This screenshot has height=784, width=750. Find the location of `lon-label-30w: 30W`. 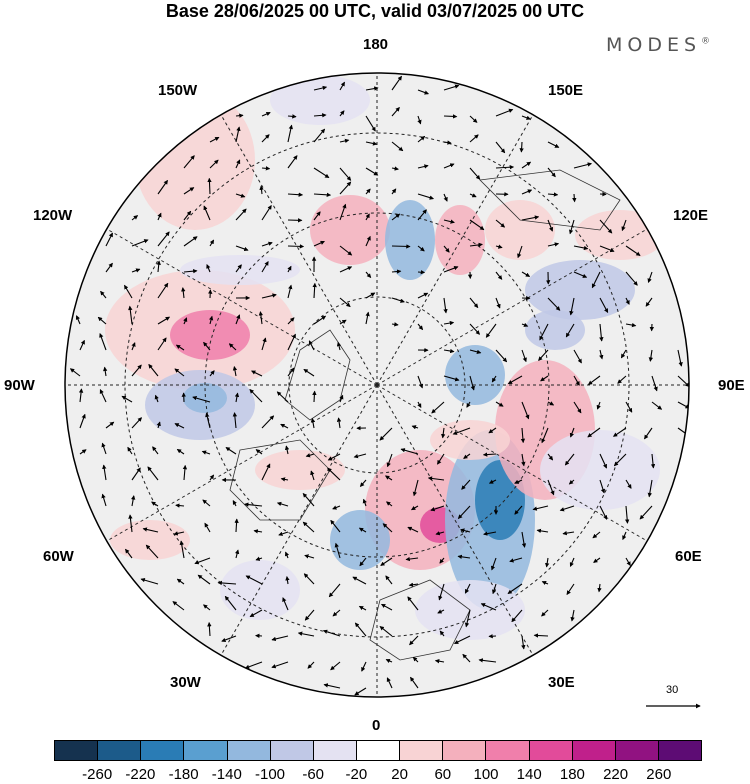

lon-label-30w: 30W is located at coordinates (185, 683).